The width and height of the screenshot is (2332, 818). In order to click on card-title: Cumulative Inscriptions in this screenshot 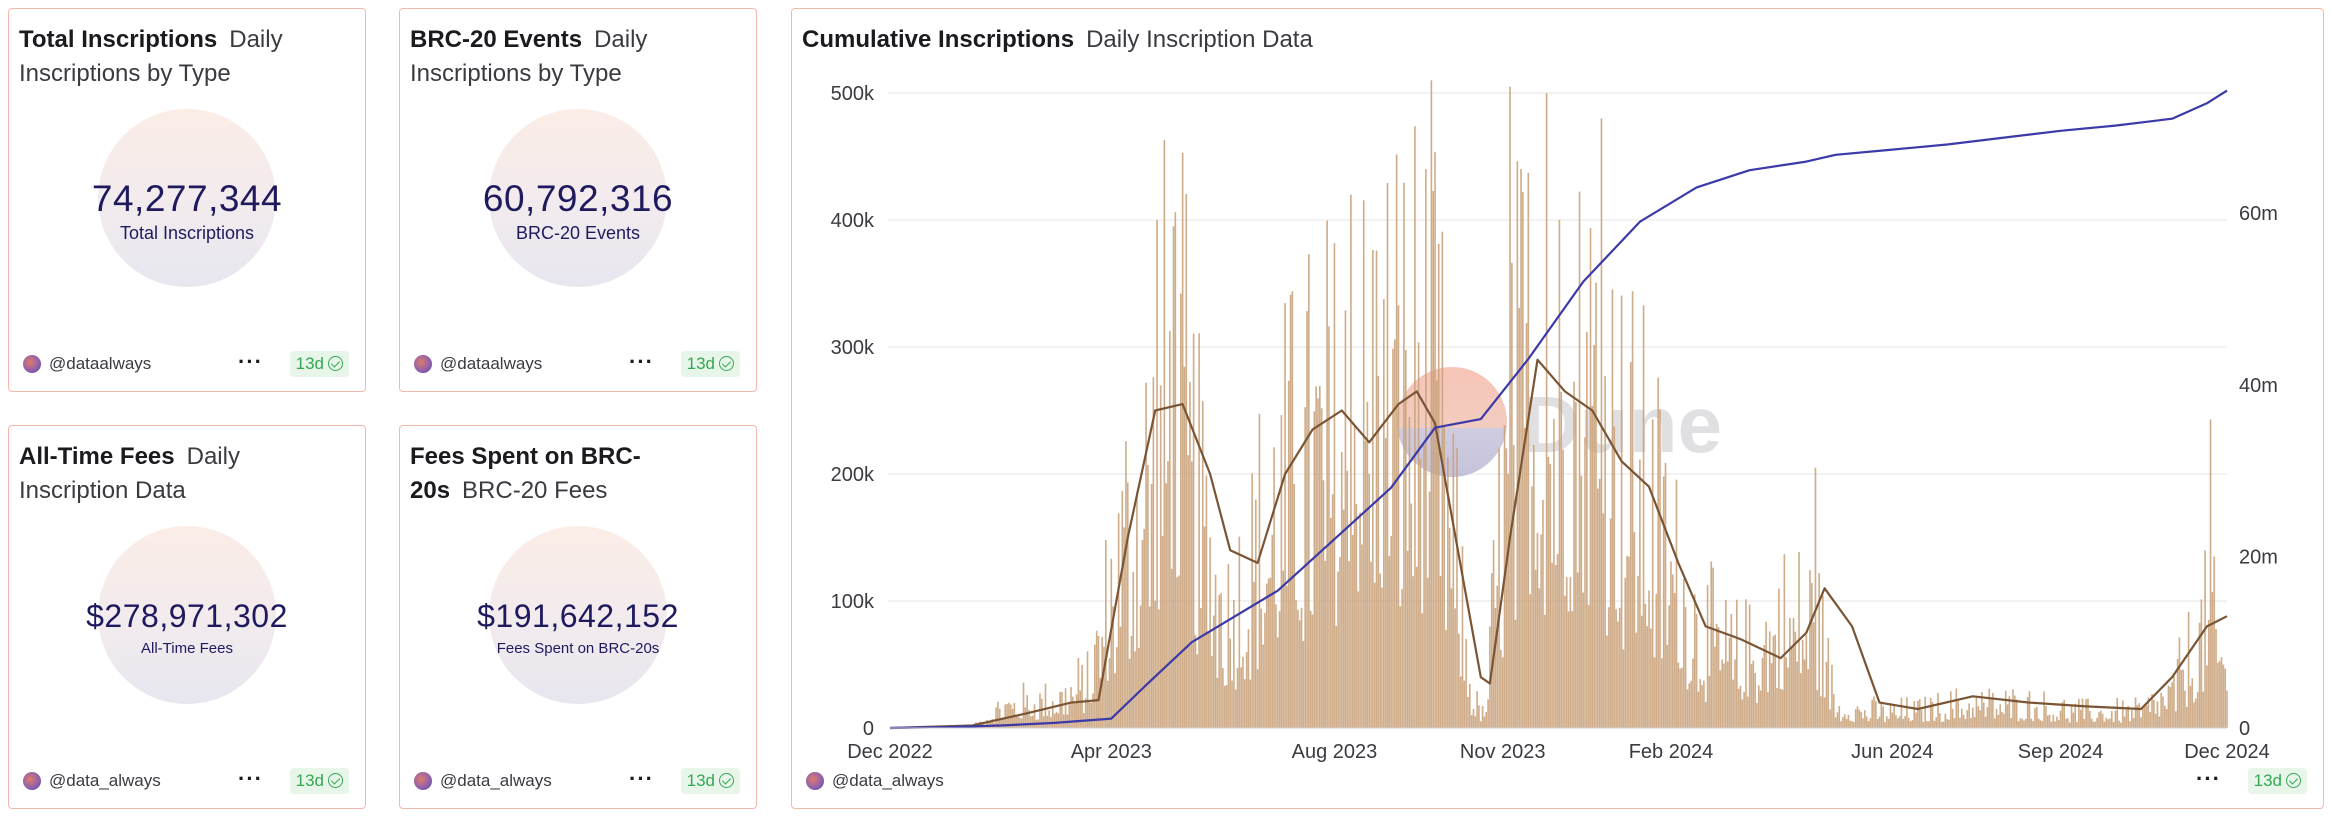, I will do `click(938, 39)`.